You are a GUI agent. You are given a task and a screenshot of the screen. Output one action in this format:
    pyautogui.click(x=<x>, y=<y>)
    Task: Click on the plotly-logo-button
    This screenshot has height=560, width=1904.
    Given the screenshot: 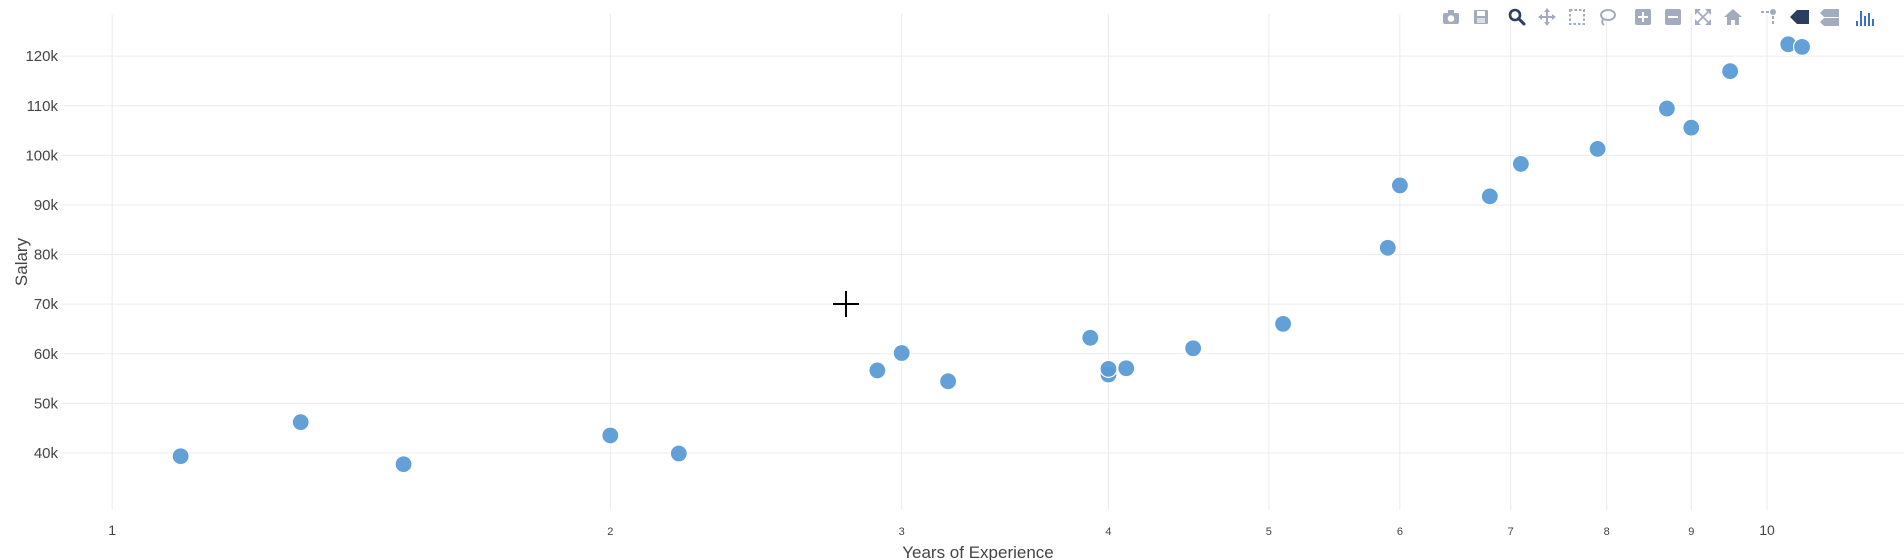 What is the action you would take?
    pyautogui.click(x=1865, y=17)
    